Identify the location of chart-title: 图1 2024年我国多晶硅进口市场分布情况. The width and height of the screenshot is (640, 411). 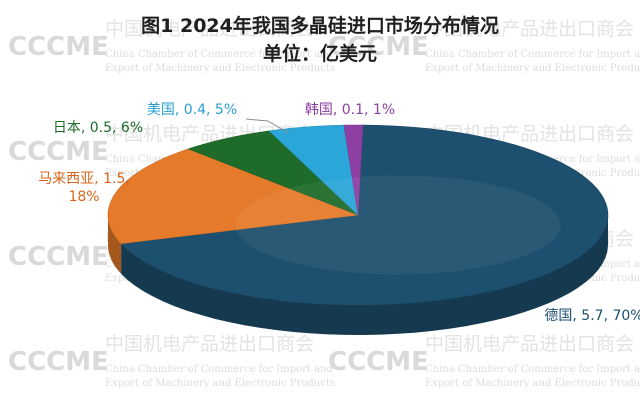
(320, 25).